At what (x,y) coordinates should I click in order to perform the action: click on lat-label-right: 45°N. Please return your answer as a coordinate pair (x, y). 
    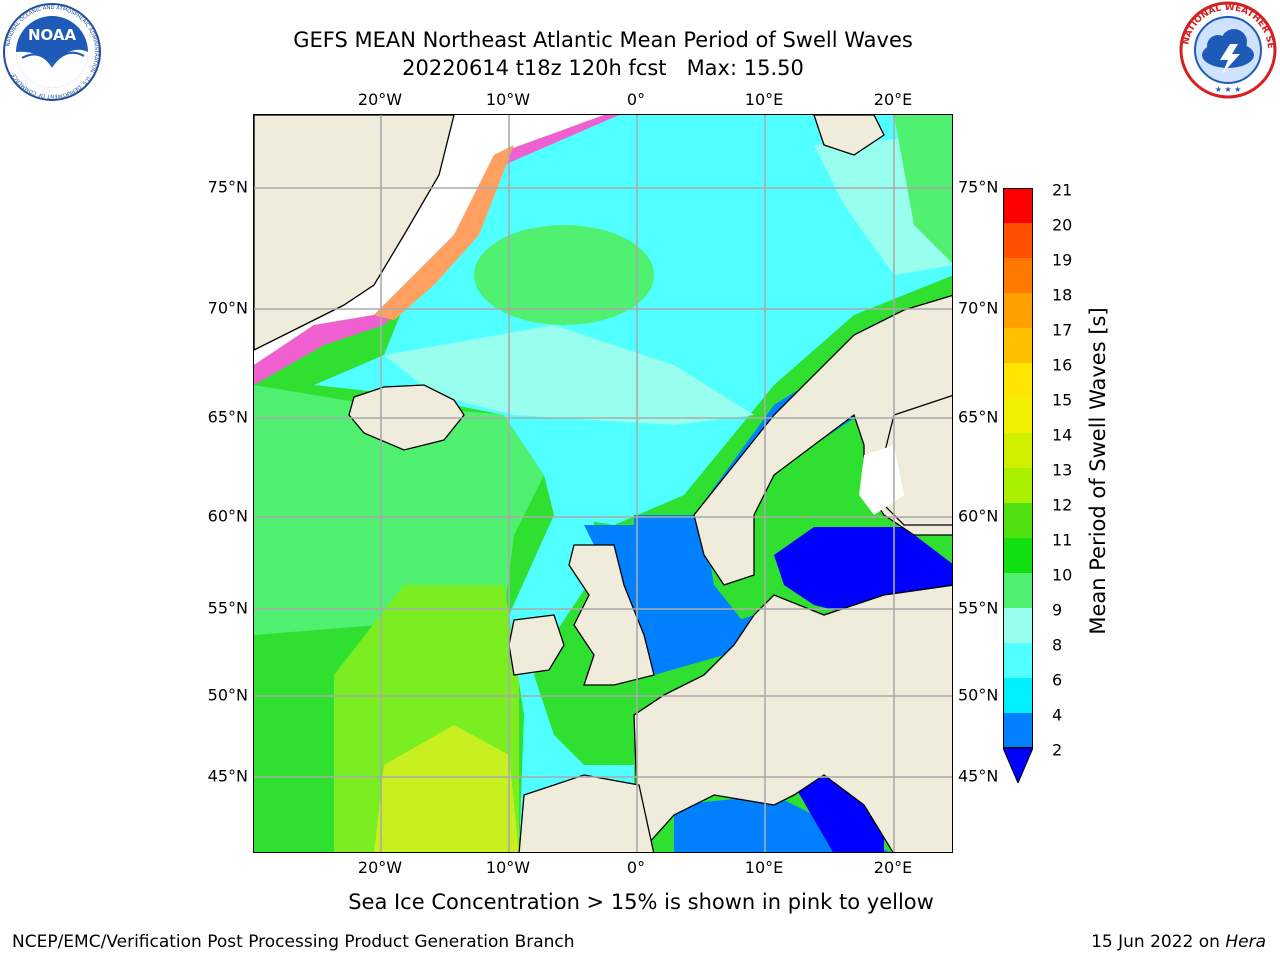
    Looking at the image, I should click on (978, 776).